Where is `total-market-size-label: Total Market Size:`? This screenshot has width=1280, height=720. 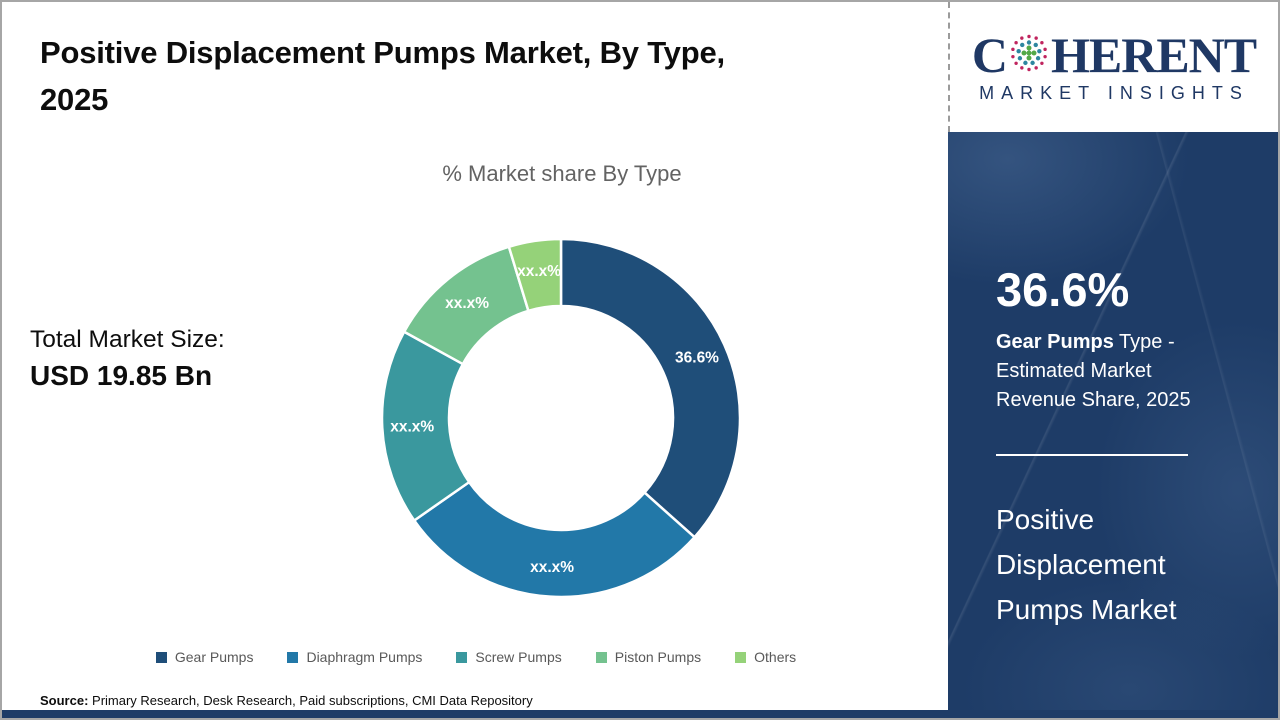
total-market-size-label: Total Market Size: is located at coordinates (127, 339).